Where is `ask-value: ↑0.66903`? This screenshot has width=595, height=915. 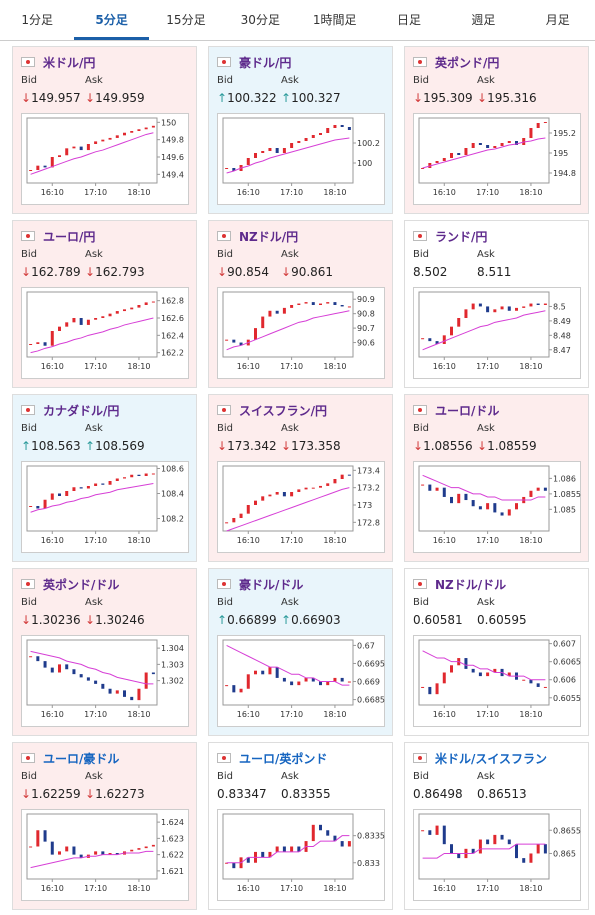
ask-value: ↑0.66903 is located at coordinates (311, 620).